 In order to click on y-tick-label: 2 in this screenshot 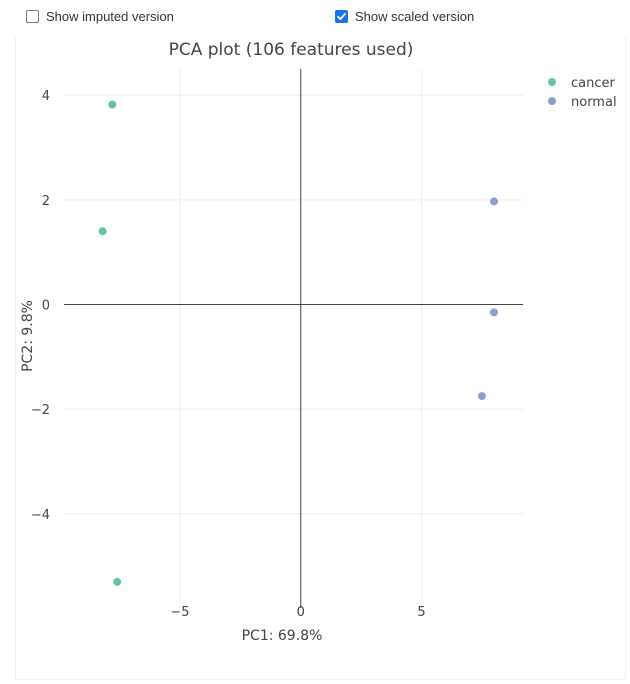, I will do `click(46, 201)`.